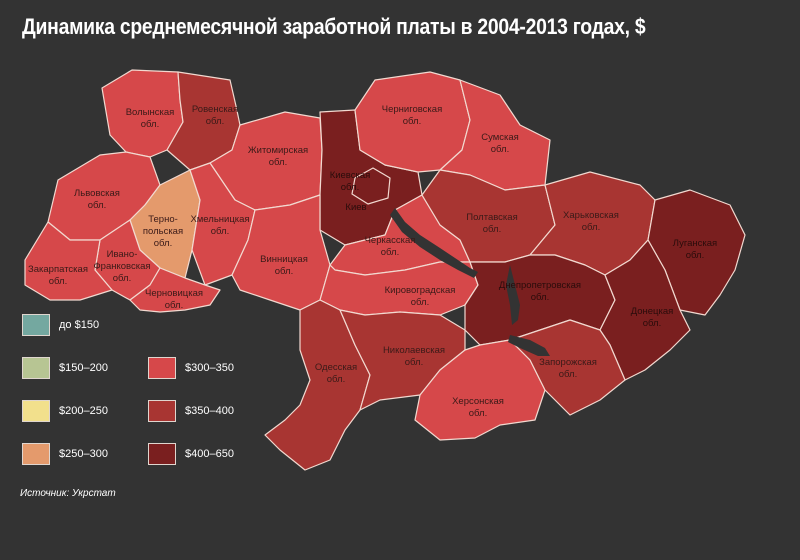 Image resolution: width=800 pixels, height=560 pixels. I want to click on legend-label: $250–300, so click(83, 454).